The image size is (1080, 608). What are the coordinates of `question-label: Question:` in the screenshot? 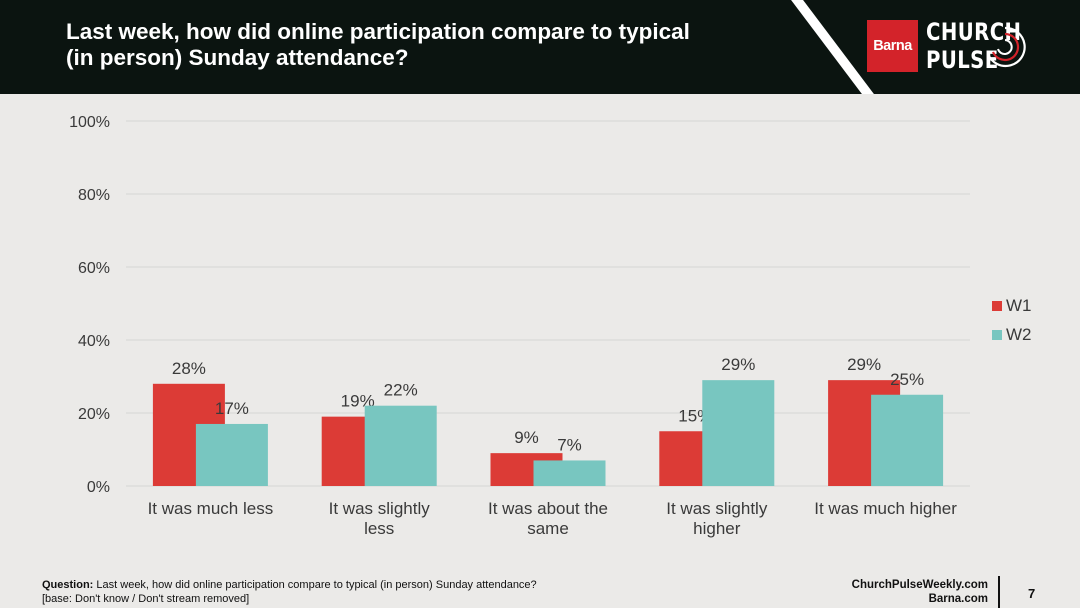 It's located at (68, 585).